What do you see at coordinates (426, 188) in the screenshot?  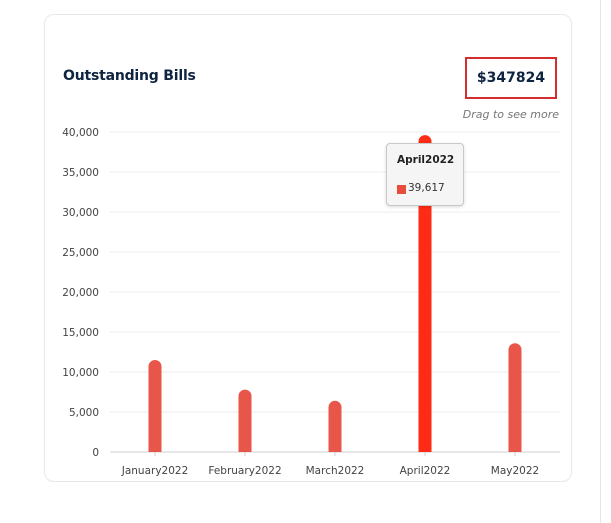 I see `tooltip-value: 39,617` at bounding box center [426, 188].